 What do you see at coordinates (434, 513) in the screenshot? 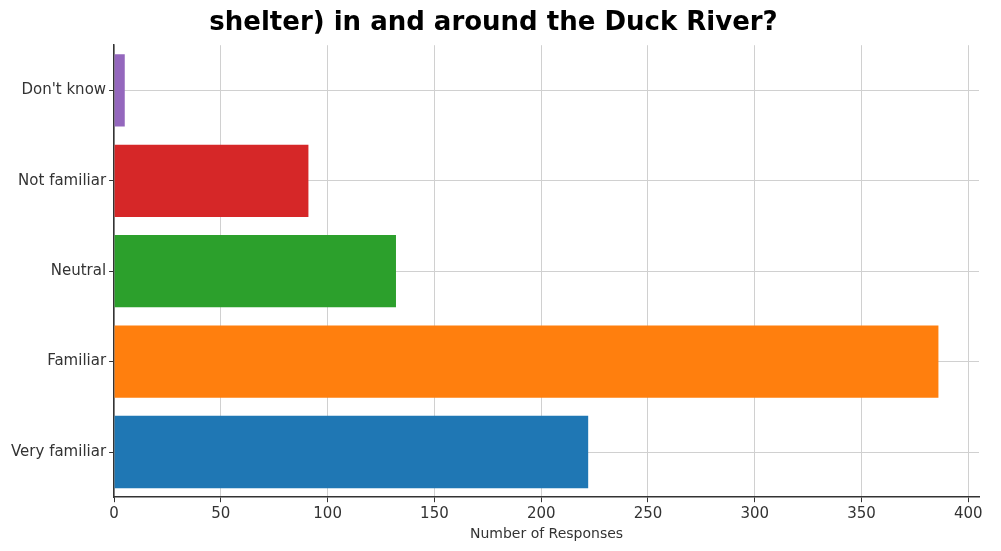
I see `x-tick-label: 150` at bounding box center [434, 513].